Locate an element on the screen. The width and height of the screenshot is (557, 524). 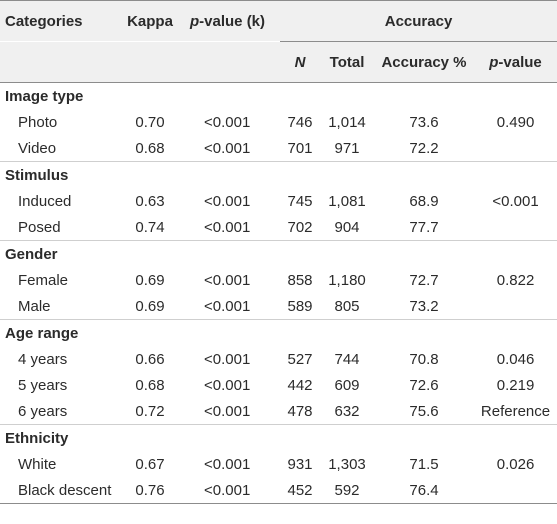
accuracy-cell: 72.7 is located at coordinates (424, 280).